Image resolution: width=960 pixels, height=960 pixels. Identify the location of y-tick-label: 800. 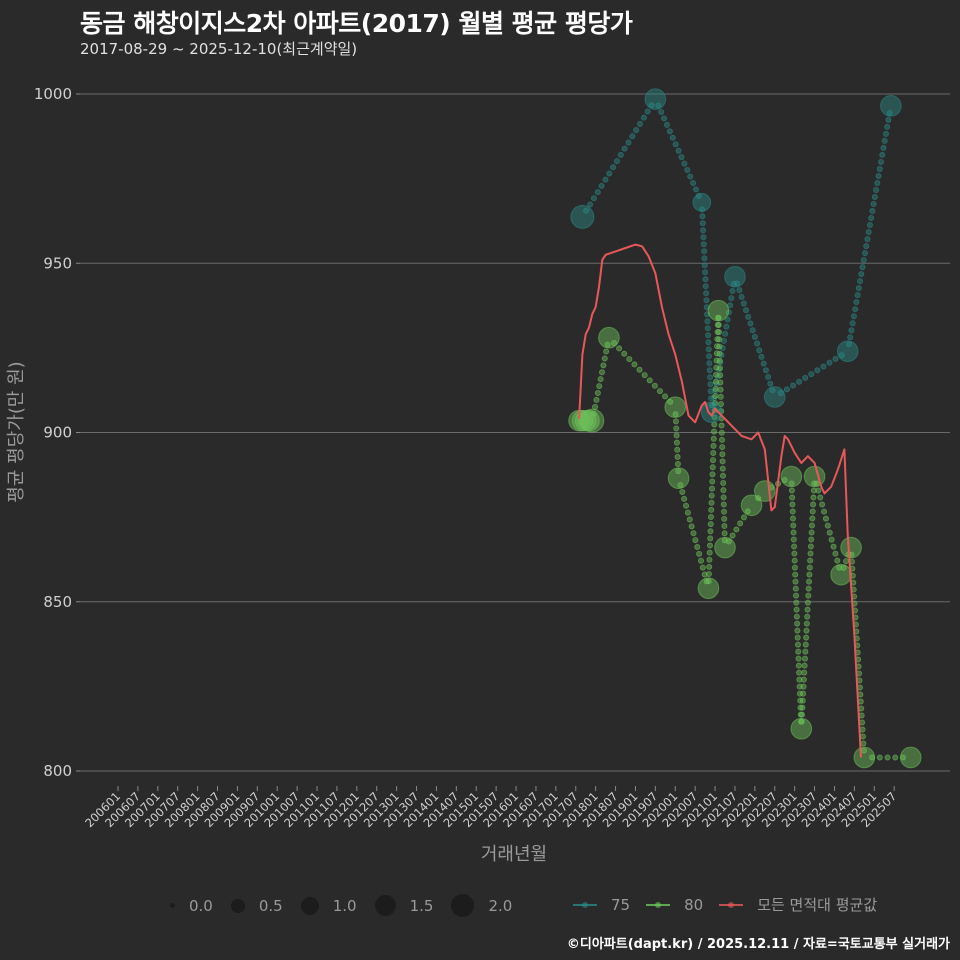
(57, 771).